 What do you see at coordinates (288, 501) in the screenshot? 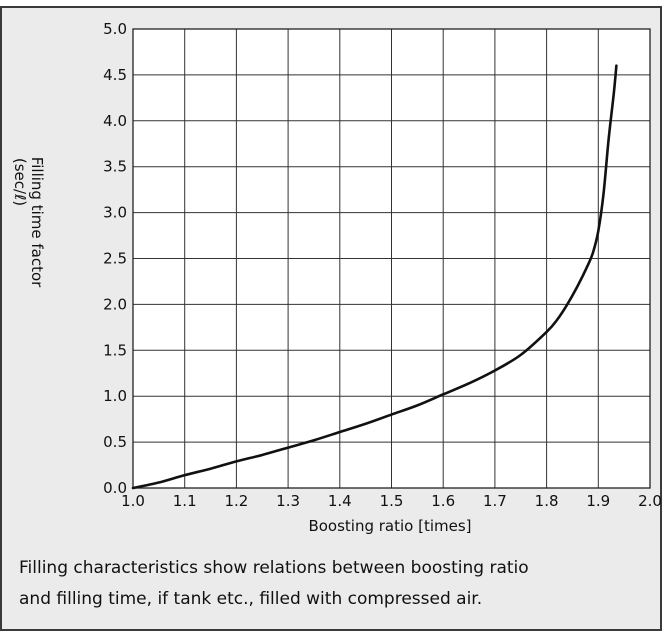
I see `x-tick-label: 1.3` at bounding box center [288, 501].